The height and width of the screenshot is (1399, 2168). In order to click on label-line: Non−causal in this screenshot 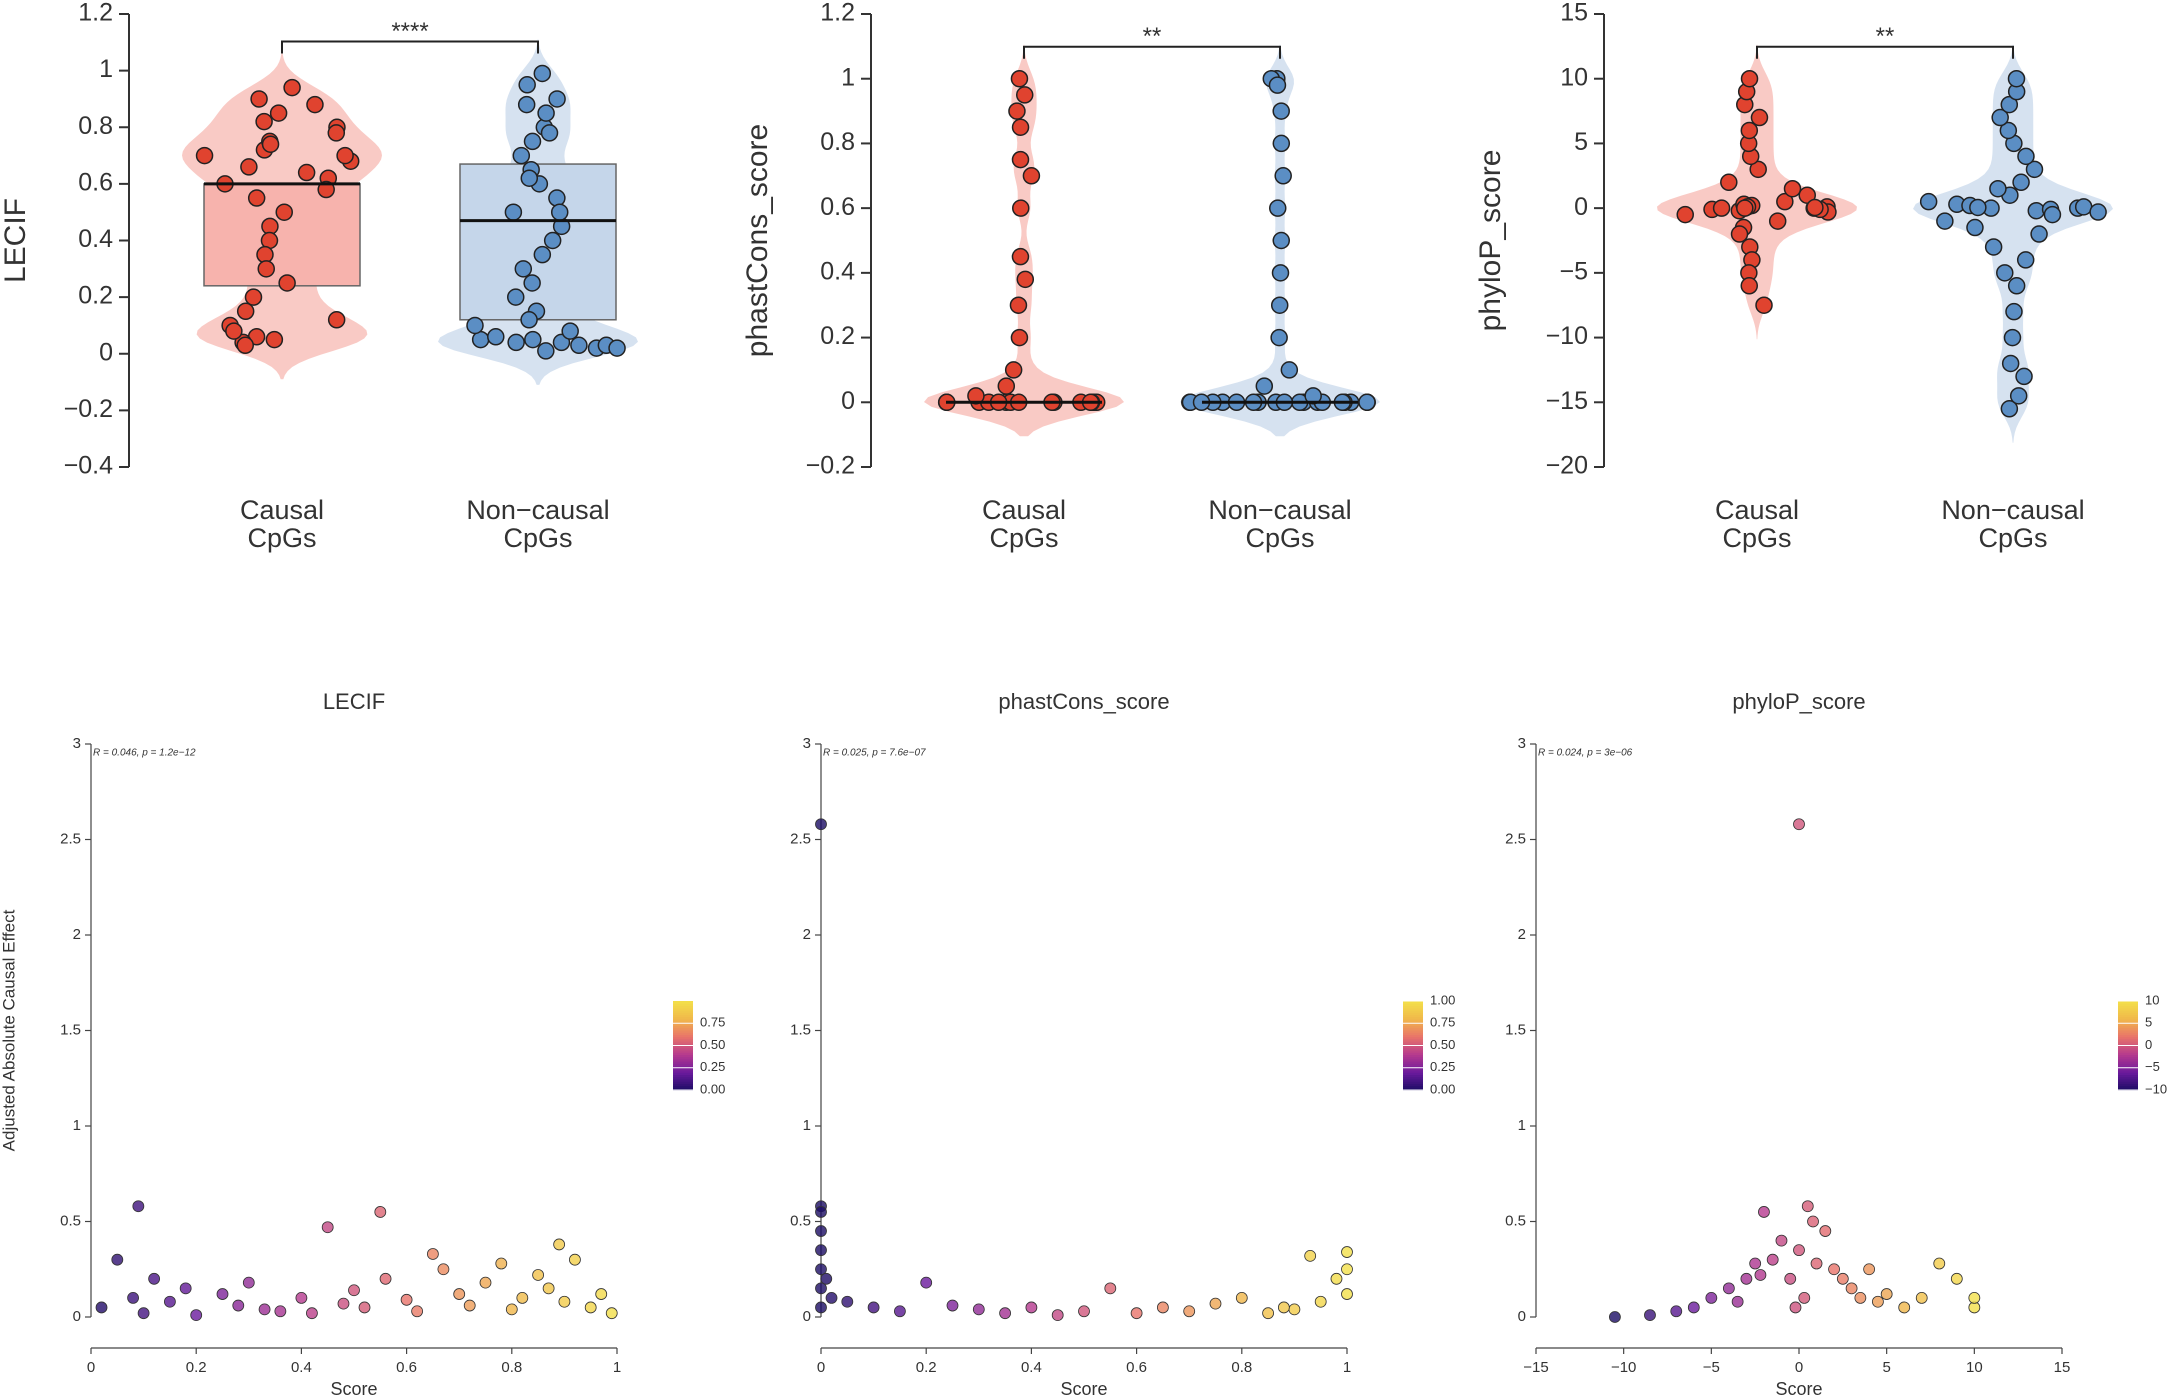, I will do `click(1279, 510)`.